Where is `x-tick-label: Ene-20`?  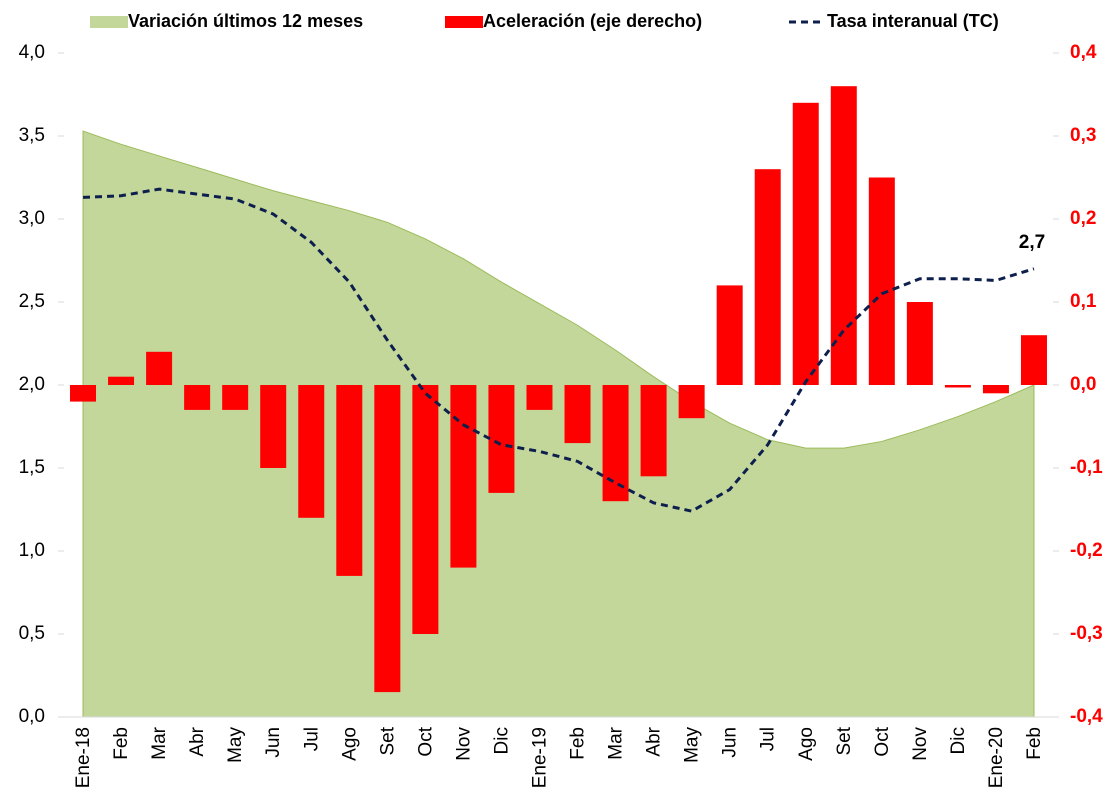 x-tick-label: Ene-20 is located at coordinates (996, 757).